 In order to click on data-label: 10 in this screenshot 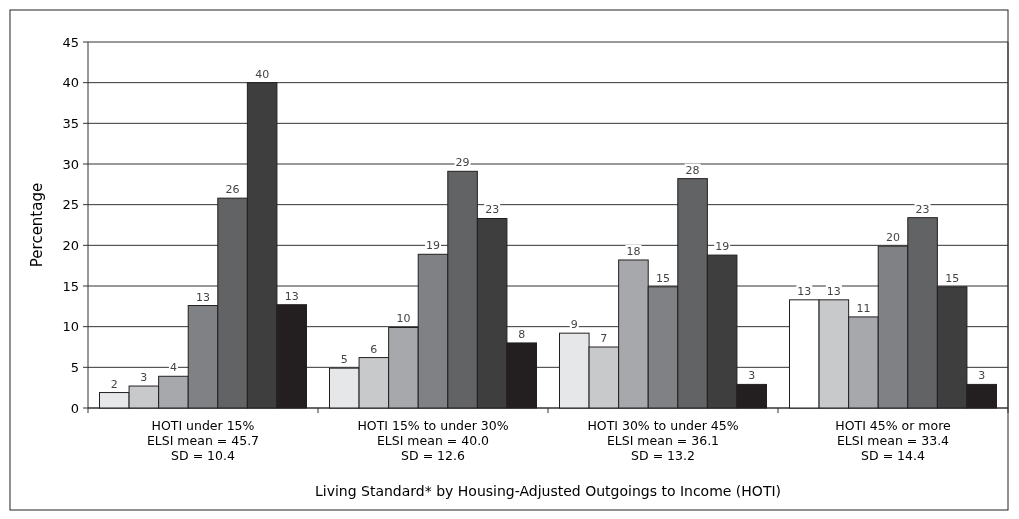, I will do `click(403, 319)`.